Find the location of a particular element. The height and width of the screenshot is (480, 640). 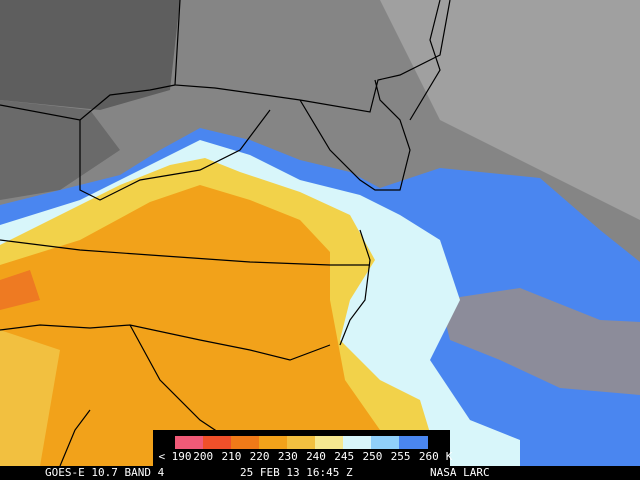

colorbar-label: 200 is located at coordinates (203, 456).